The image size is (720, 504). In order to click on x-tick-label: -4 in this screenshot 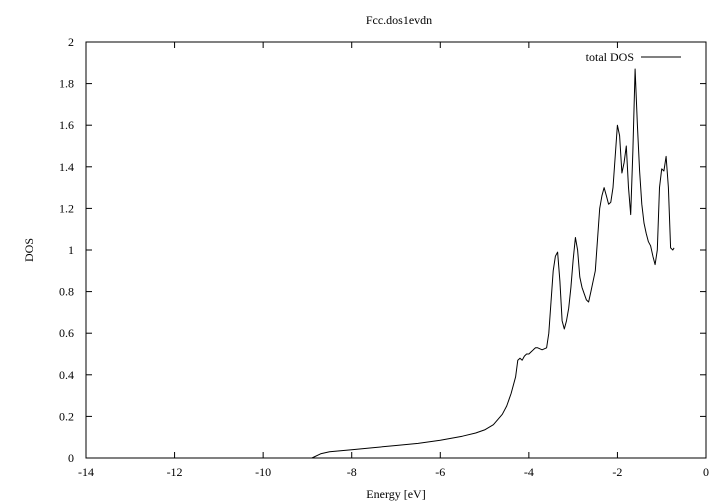, I will do `click(529, 472)`.